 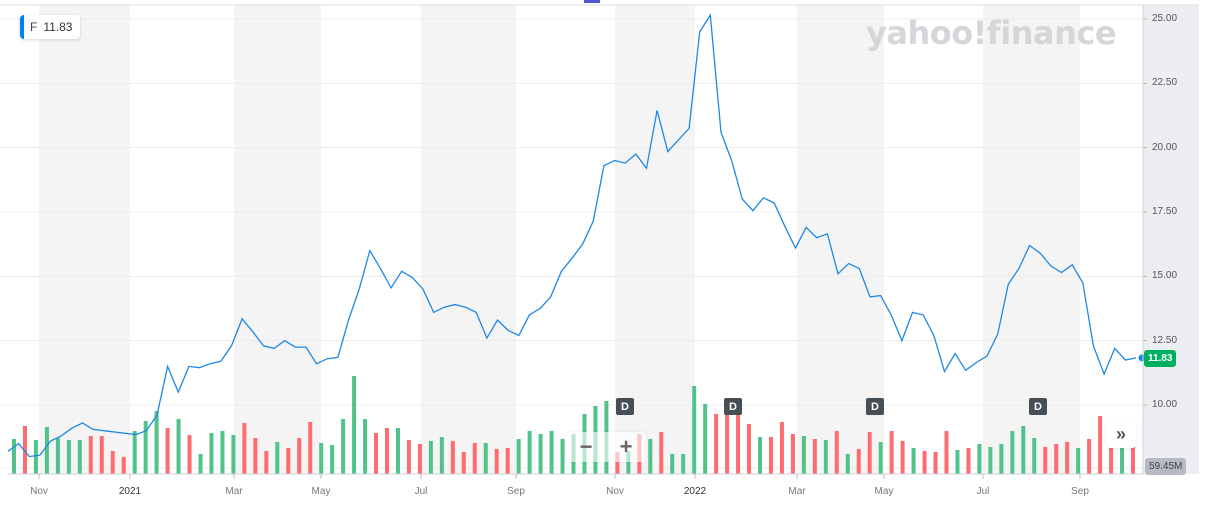 What do you see at coordinates (1166, 466) in the screenshot?
I see `volume-tag: 59.45M` at bounding box center [1166, 466].